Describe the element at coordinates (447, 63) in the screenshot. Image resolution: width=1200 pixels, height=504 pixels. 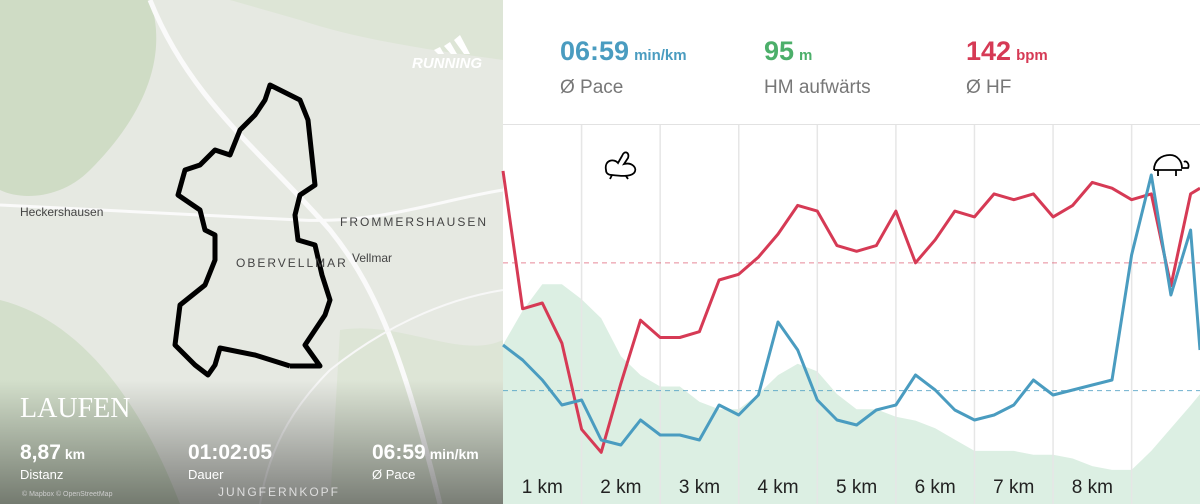
I see `brand: RUNNING` at that location.